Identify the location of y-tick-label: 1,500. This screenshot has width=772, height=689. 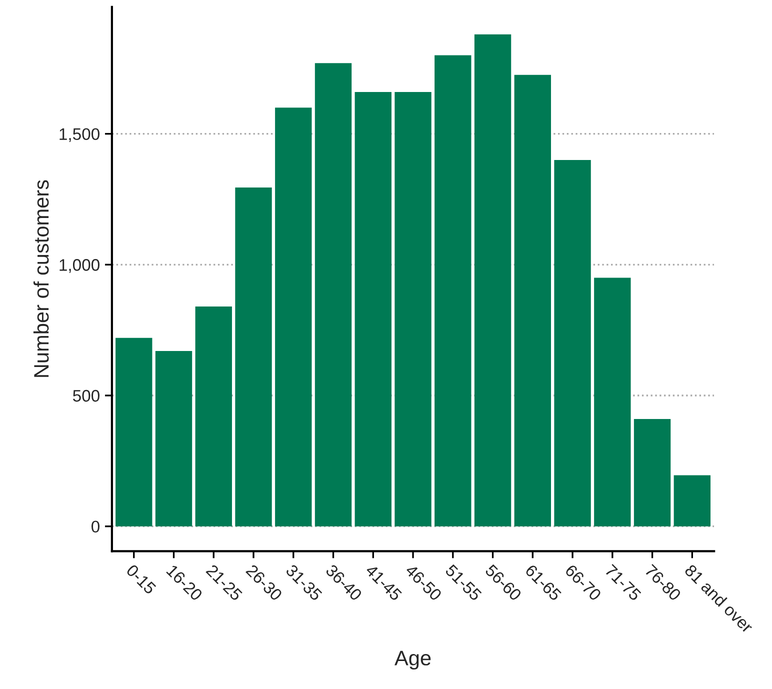
(80, 135).